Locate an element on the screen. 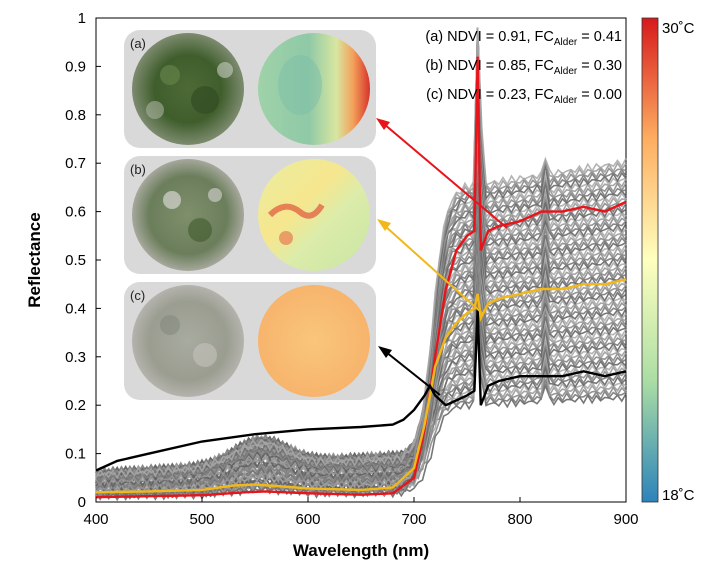 The image size is (709, 565). y-tick-label: 0.4 is located at coordinates (75, 308).